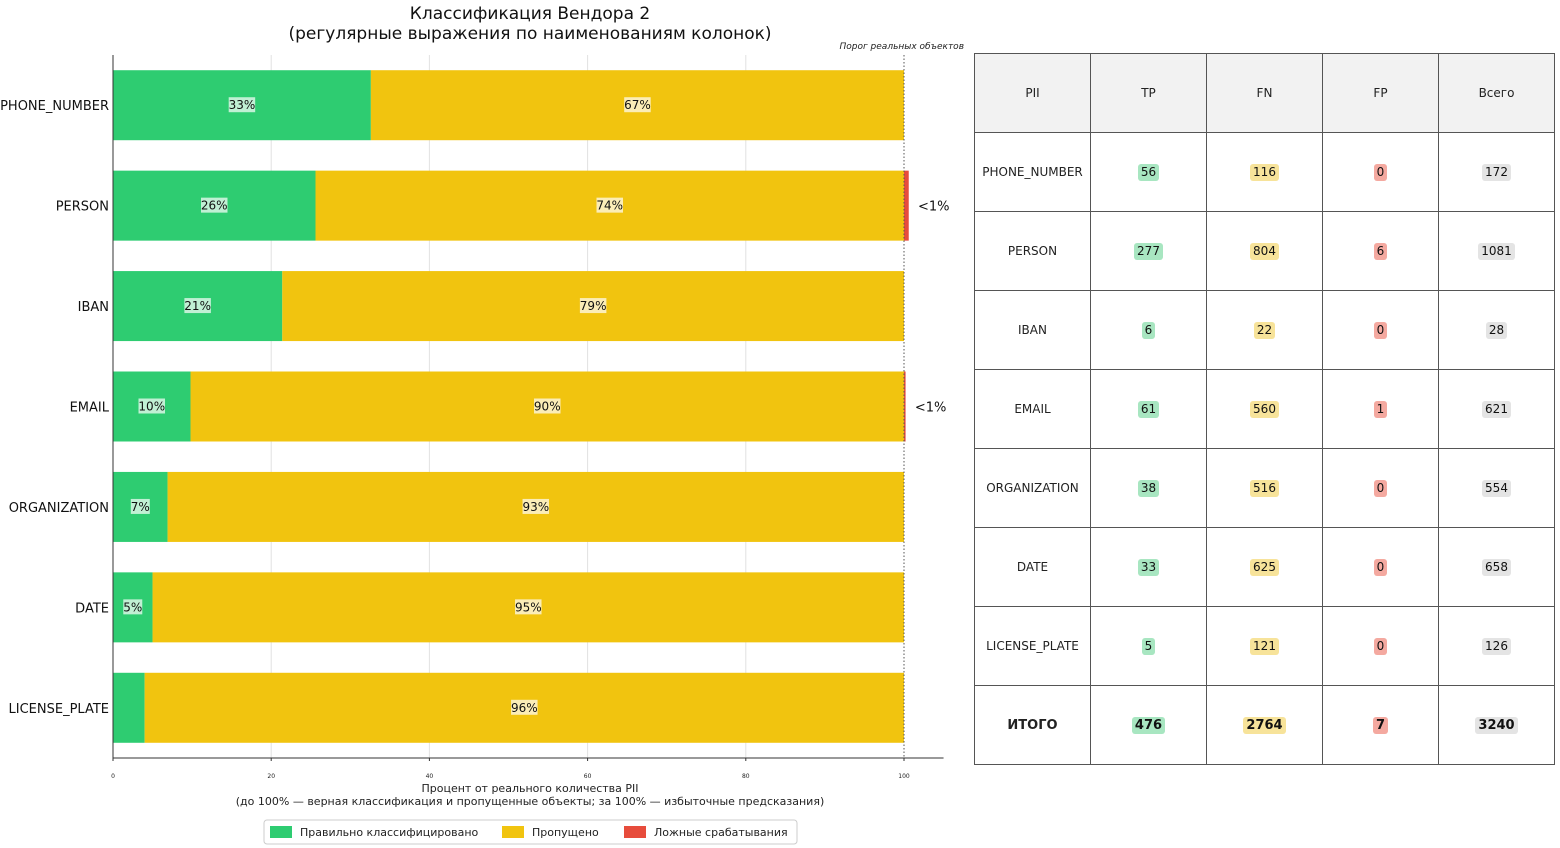 The image size is (1560, 848). What do you see at coordinates (1032, 725) in the screenshot?
I see `cell-total-label: ИТОГО` at bounding box center [1032, 725].